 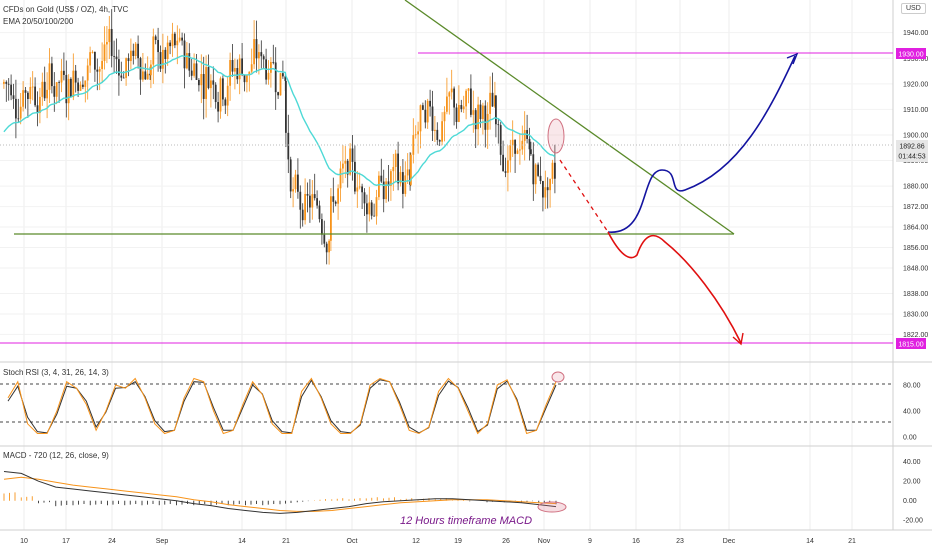 I want to click on price-tick-label: 1872.00, so click(x=915, y=207).